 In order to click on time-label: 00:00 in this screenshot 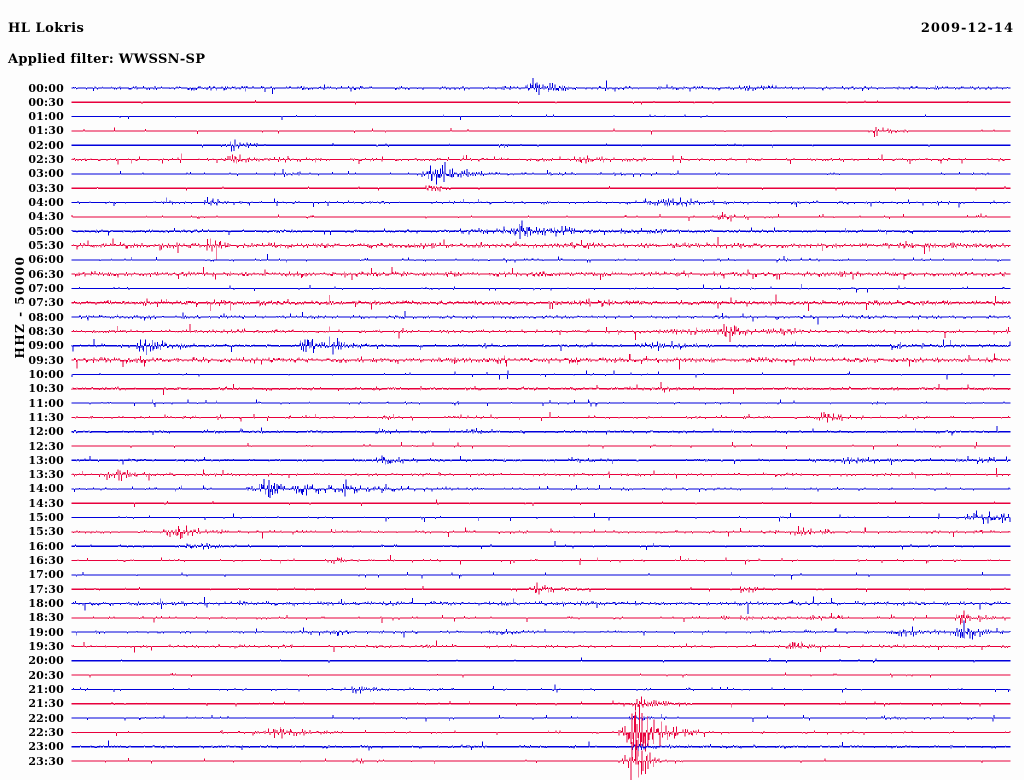, I will do `click(46, 88)`.